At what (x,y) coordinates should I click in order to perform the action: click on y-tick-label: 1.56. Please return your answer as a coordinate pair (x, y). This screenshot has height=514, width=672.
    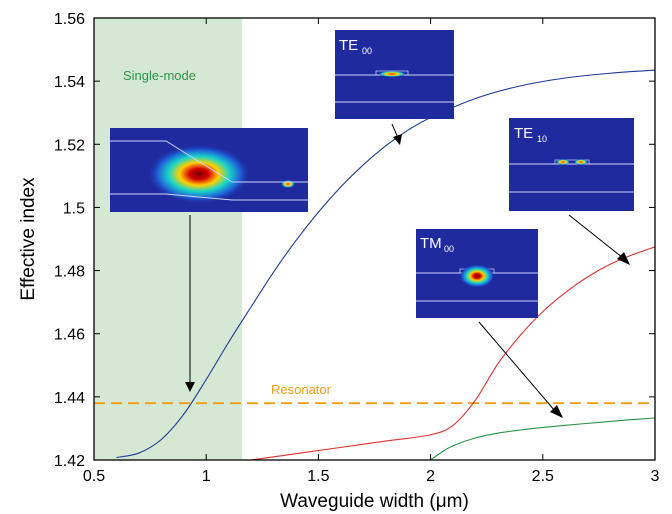
    Looking at the image, I should click on (69, 19).